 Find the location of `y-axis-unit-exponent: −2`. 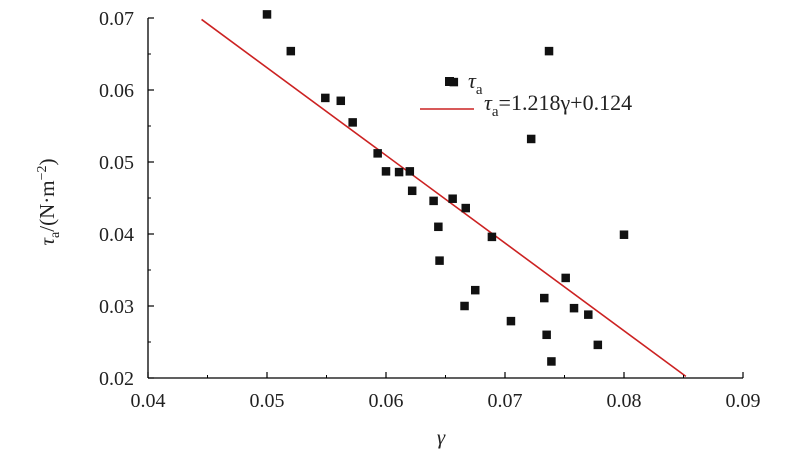

y-axis-unit-exponent: −2 is located at coordinates (42, 173).